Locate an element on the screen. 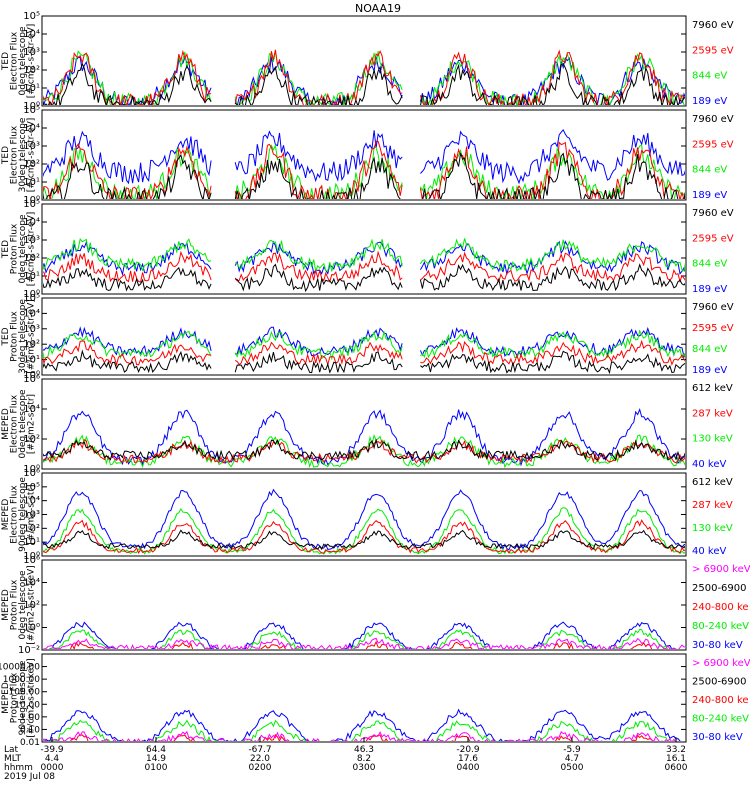  y-axis-label: 30deg telescope is located at coordinates (23, 336).